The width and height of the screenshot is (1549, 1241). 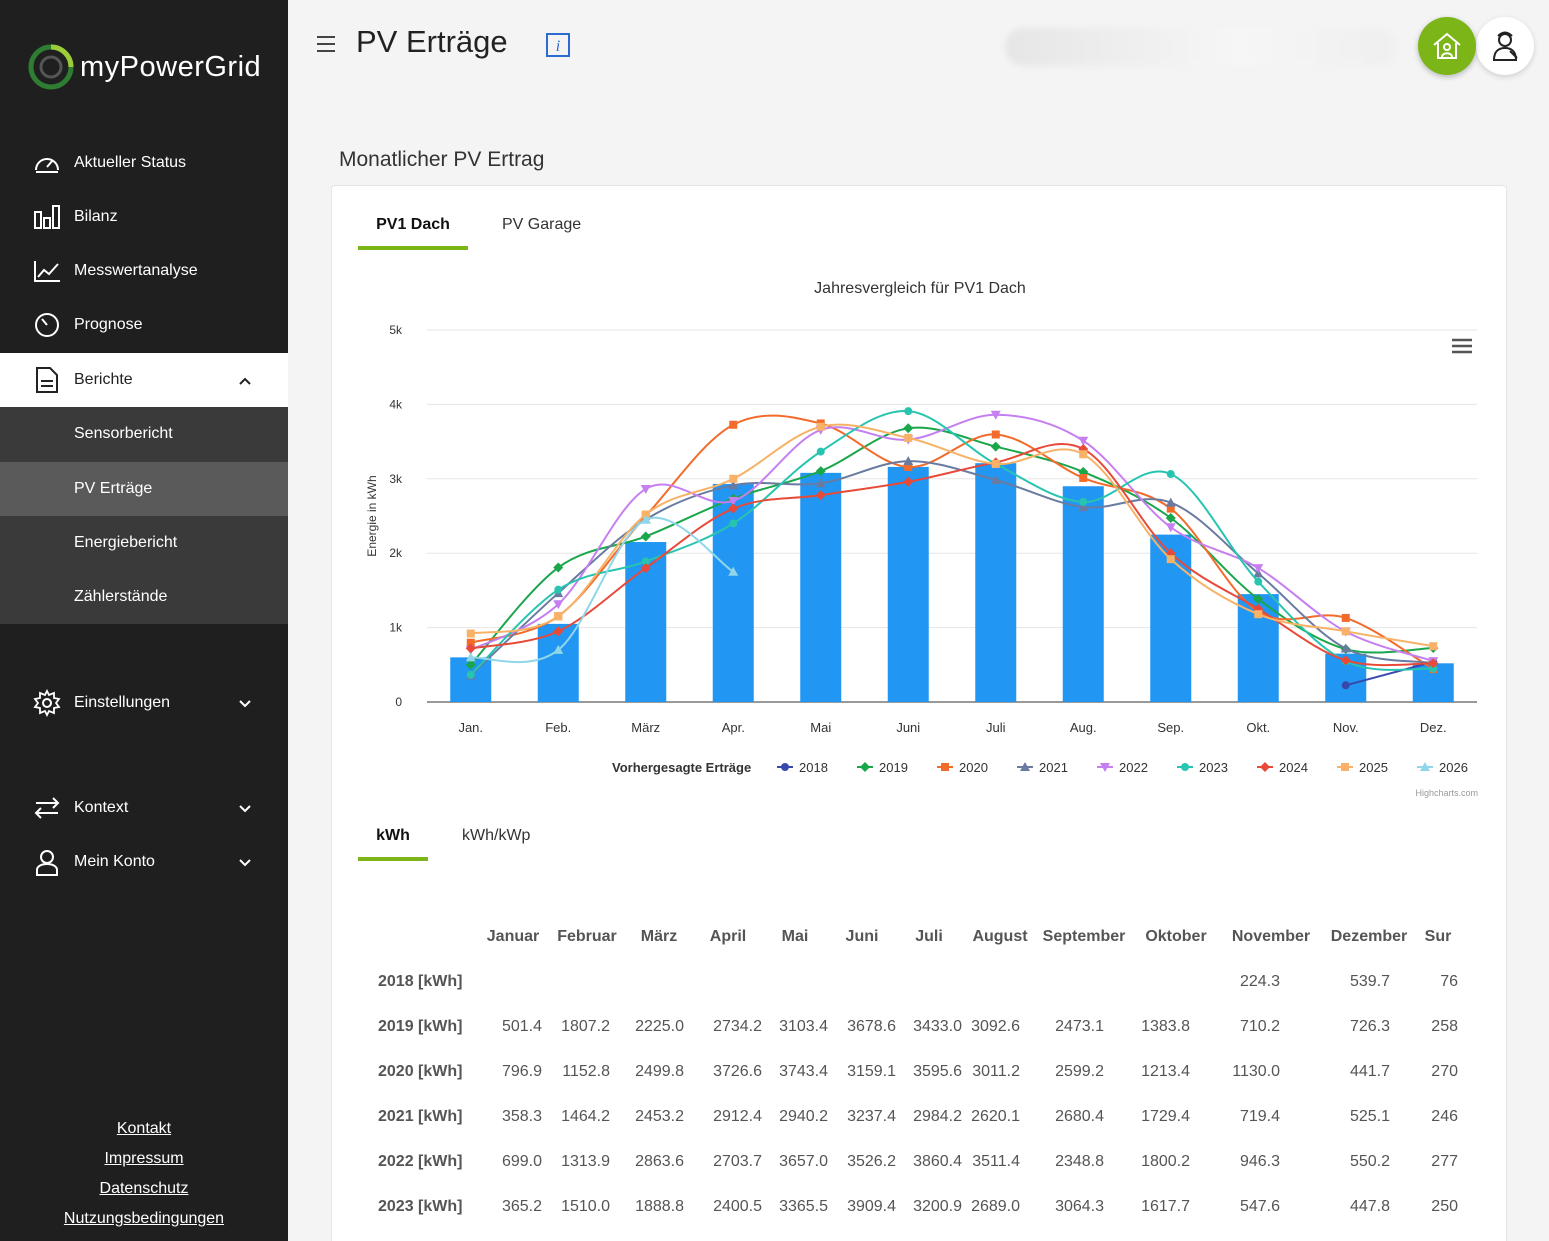 I want to click on sub-item-pv-ertraege: PV Erträge, so click(x=144, y=489).